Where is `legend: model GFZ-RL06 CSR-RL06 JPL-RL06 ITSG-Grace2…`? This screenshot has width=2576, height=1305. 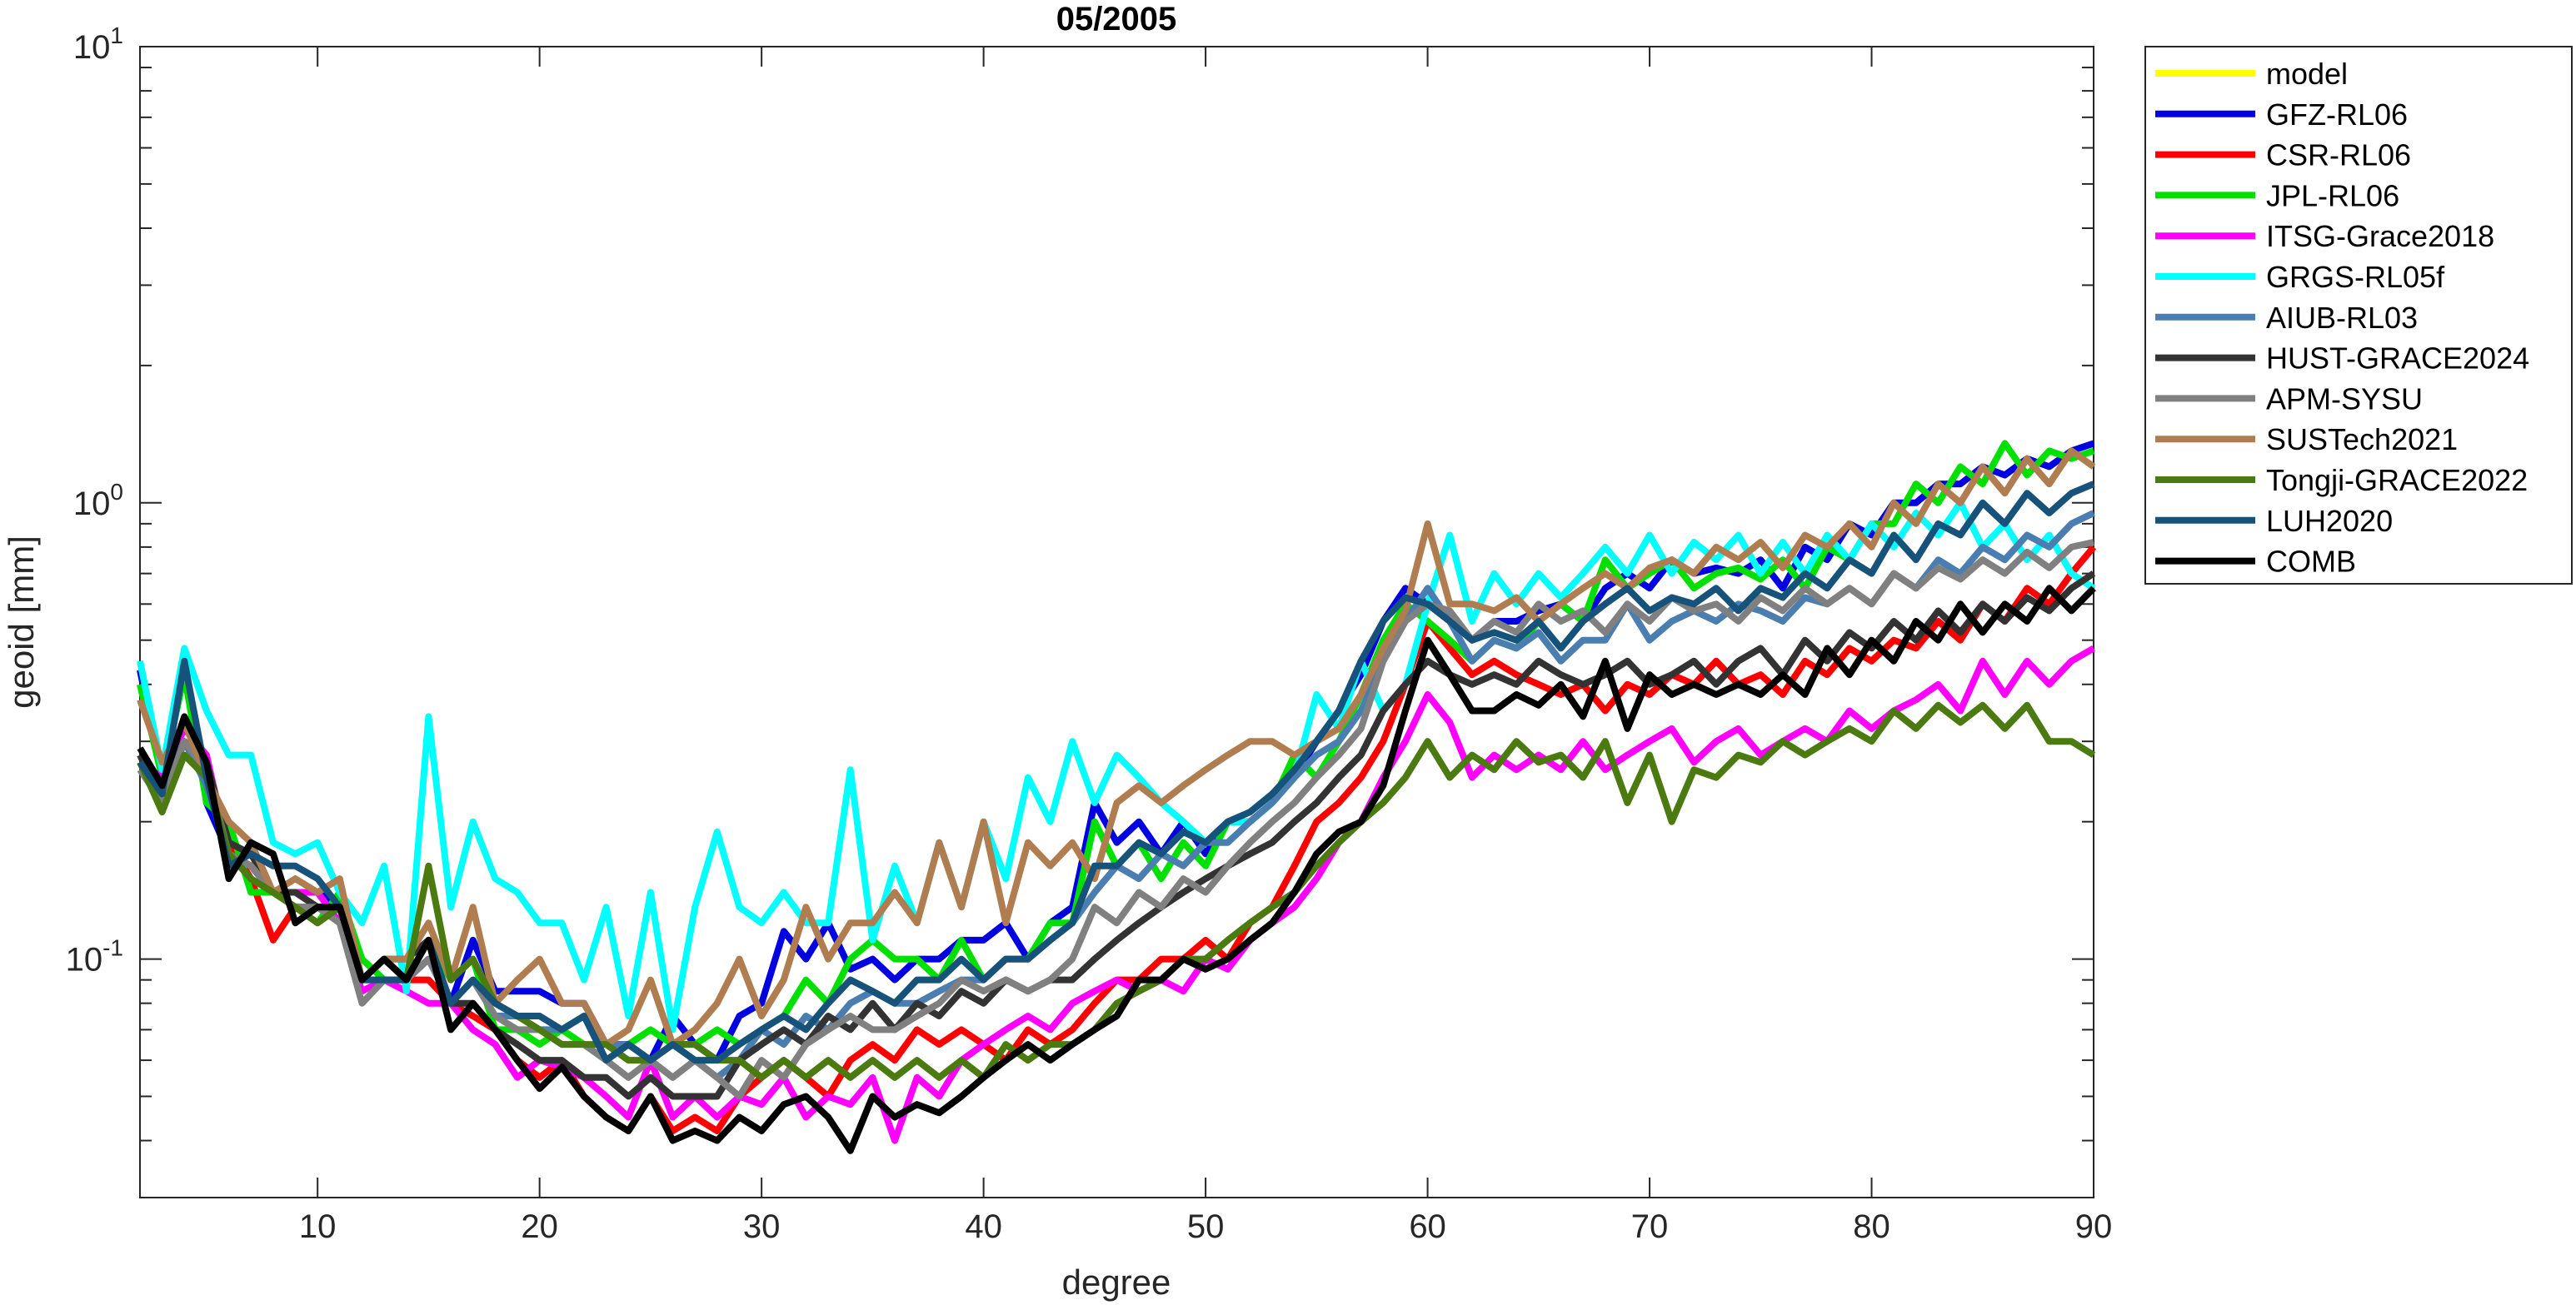 legend: model GFZ-RL06 CSR-RL06 JPL-RL06 ITSG-Grace2… is located at coordinates (2358, 315).